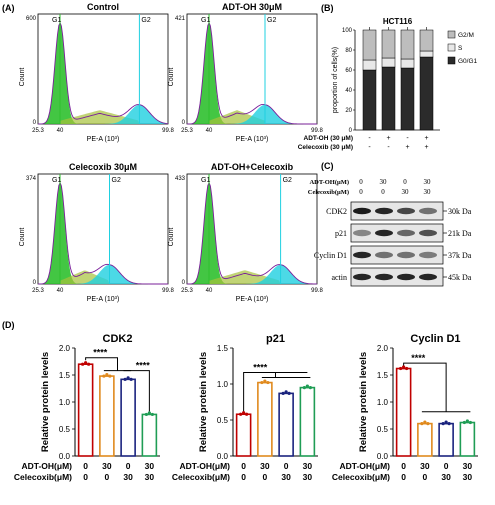 This screenshot has width=495, height=505. What do you see at coordinates (460, 233) in the screenshot?
I see `blot-size-label: 21k Da` at bounding box center [460, 233].